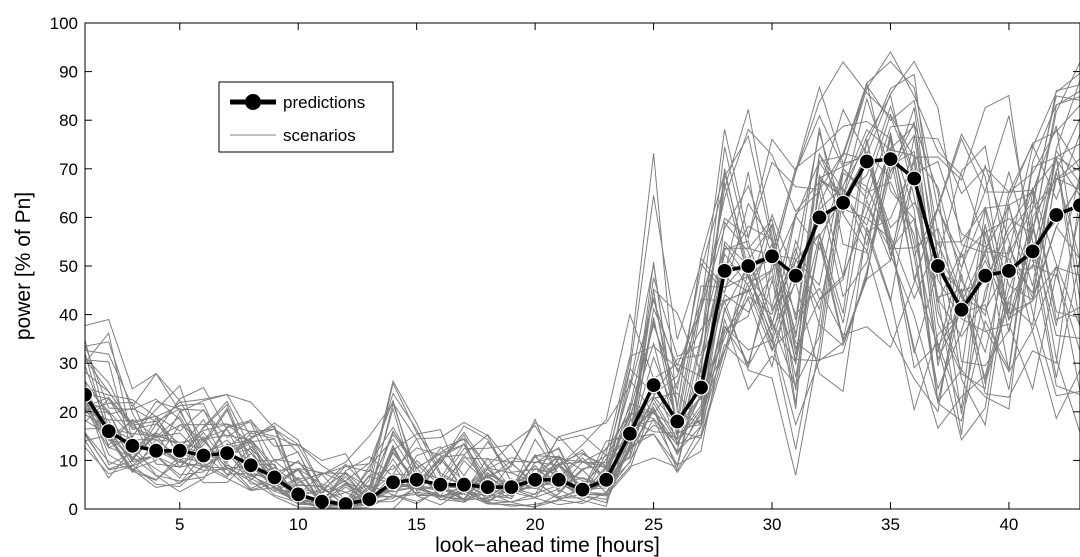  What do you see at coordinates (68, 120) in the screenshot?
I see `y-tick-label: 80` at bounding box center [68, 120].